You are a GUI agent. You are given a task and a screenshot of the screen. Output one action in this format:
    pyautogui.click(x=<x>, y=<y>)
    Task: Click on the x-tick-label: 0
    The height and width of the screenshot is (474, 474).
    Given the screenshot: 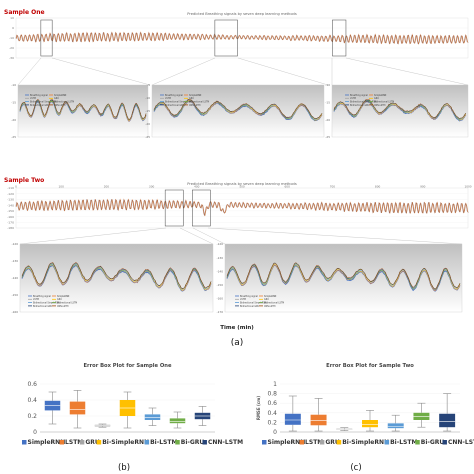 What is the action you would take?
    pyautogui.click(x=16, y=187)
    